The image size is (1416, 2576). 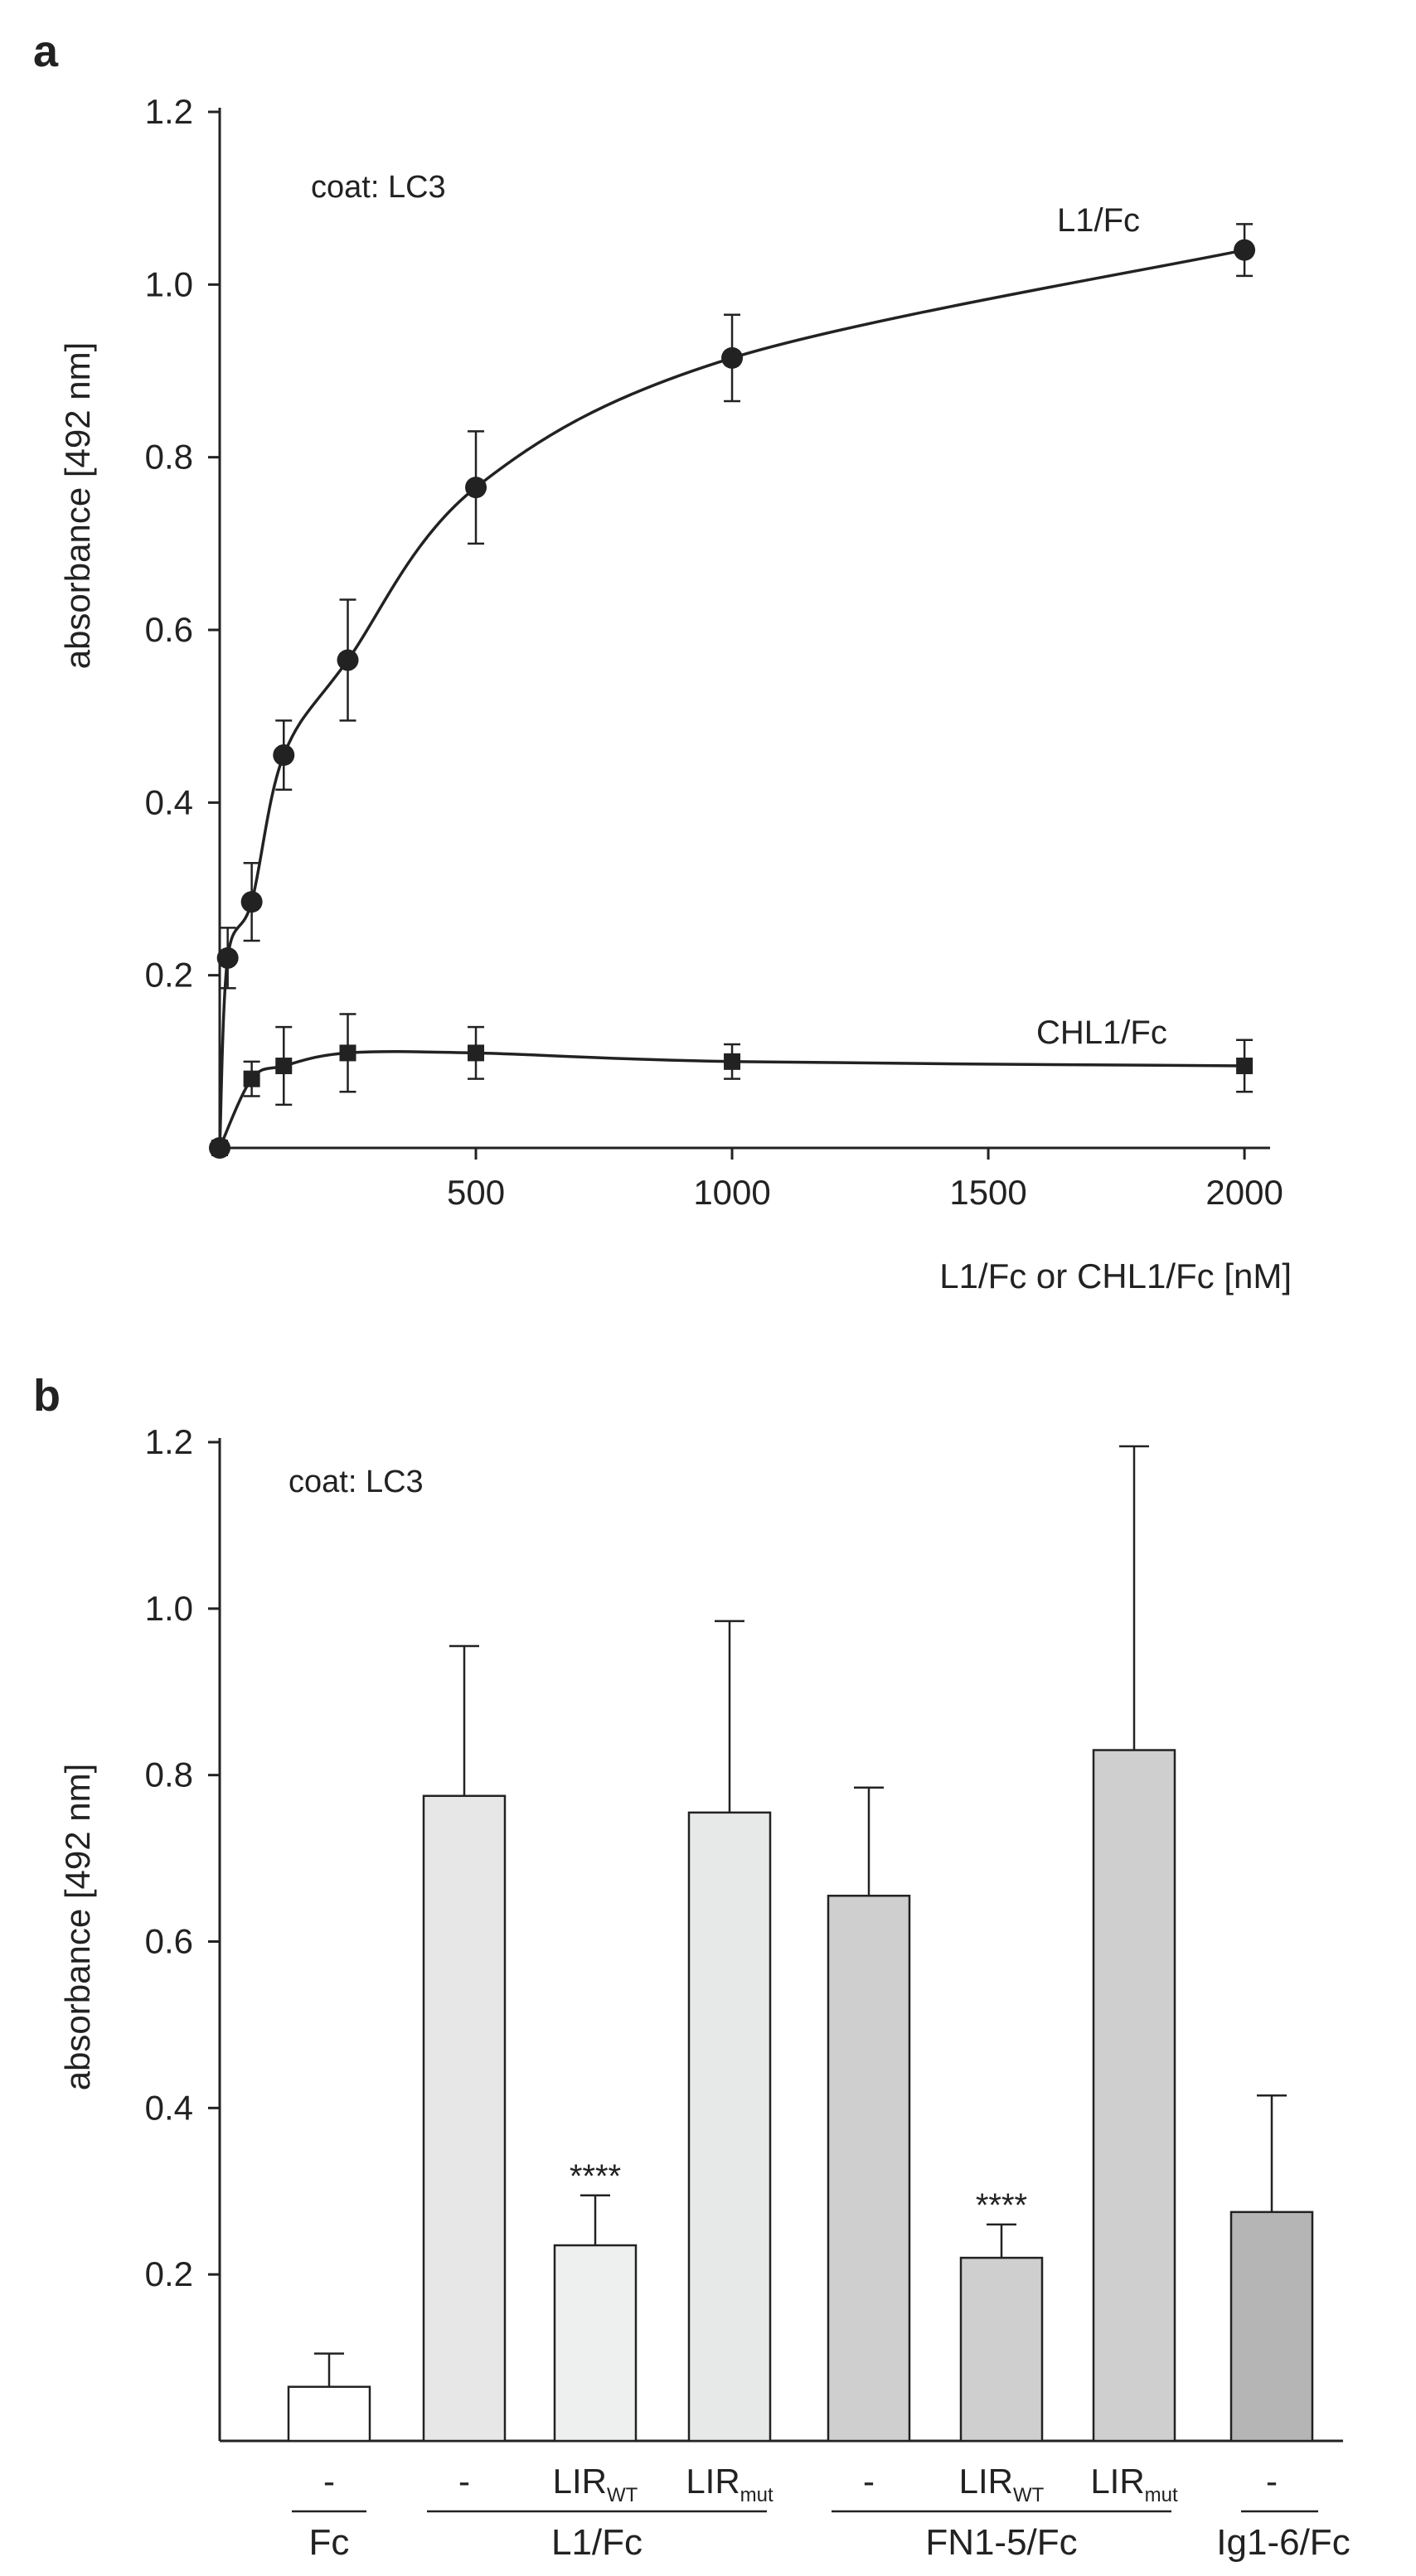 I want to click on panel-a-annotation: coat: LC3, so click(x=379, y=187).